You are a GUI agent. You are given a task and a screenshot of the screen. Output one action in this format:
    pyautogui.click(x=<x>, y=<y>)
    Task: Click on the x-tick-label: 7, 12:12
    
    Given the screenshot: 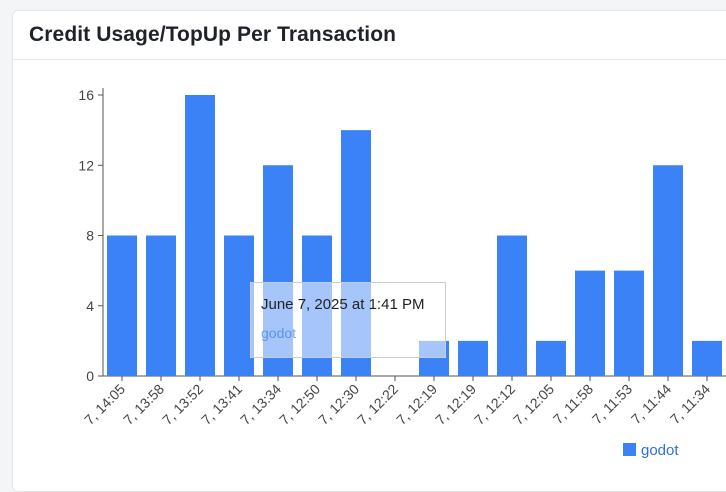 What is the action you would take?
    pyautogui.click(x=494, y=404)
    